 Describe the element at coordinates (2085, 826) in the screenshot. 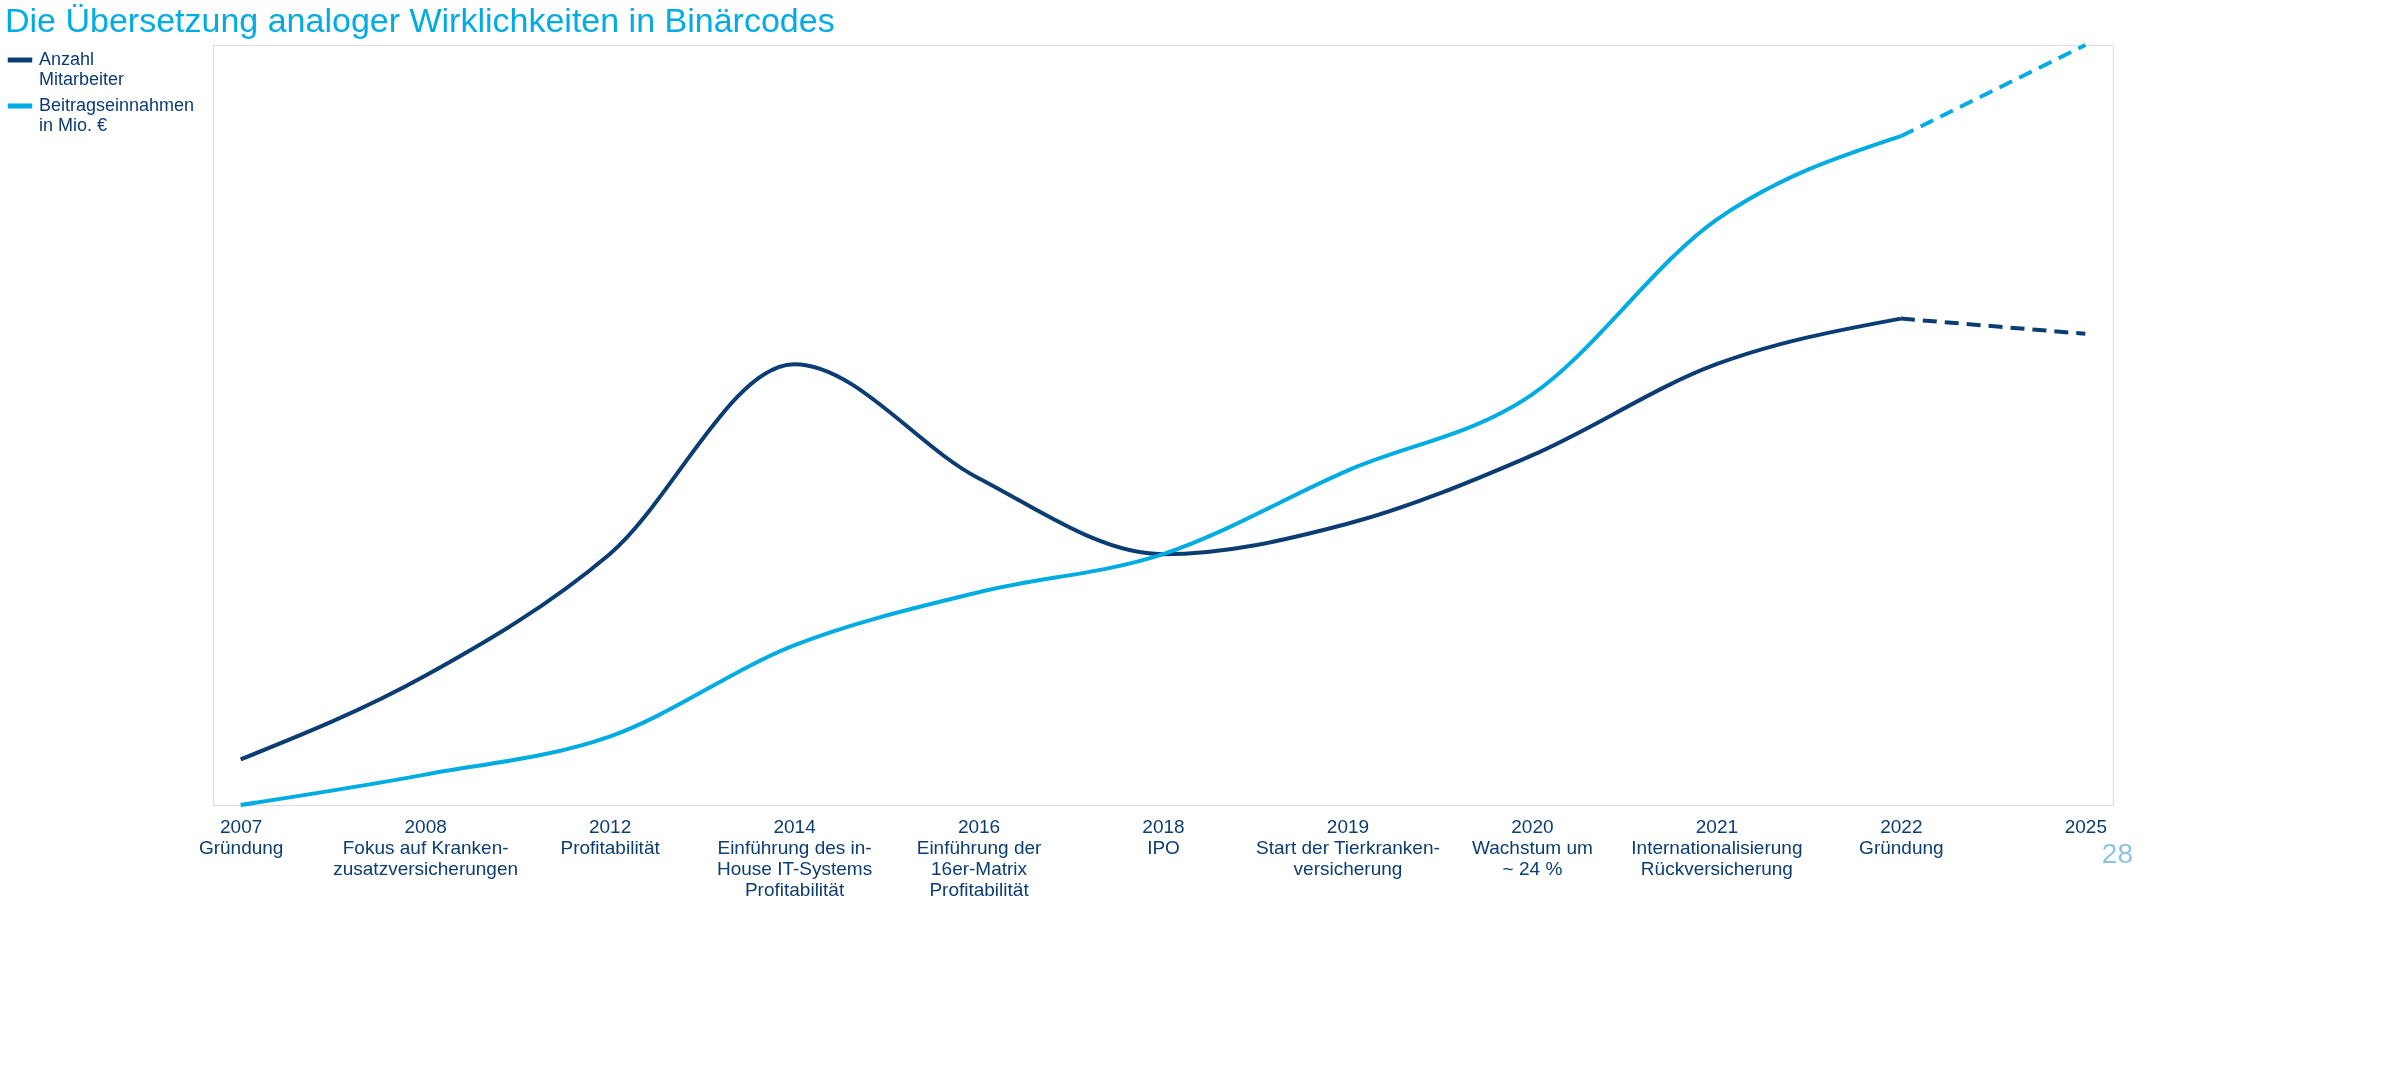

I see `x-tick-label: 2025` at that location.